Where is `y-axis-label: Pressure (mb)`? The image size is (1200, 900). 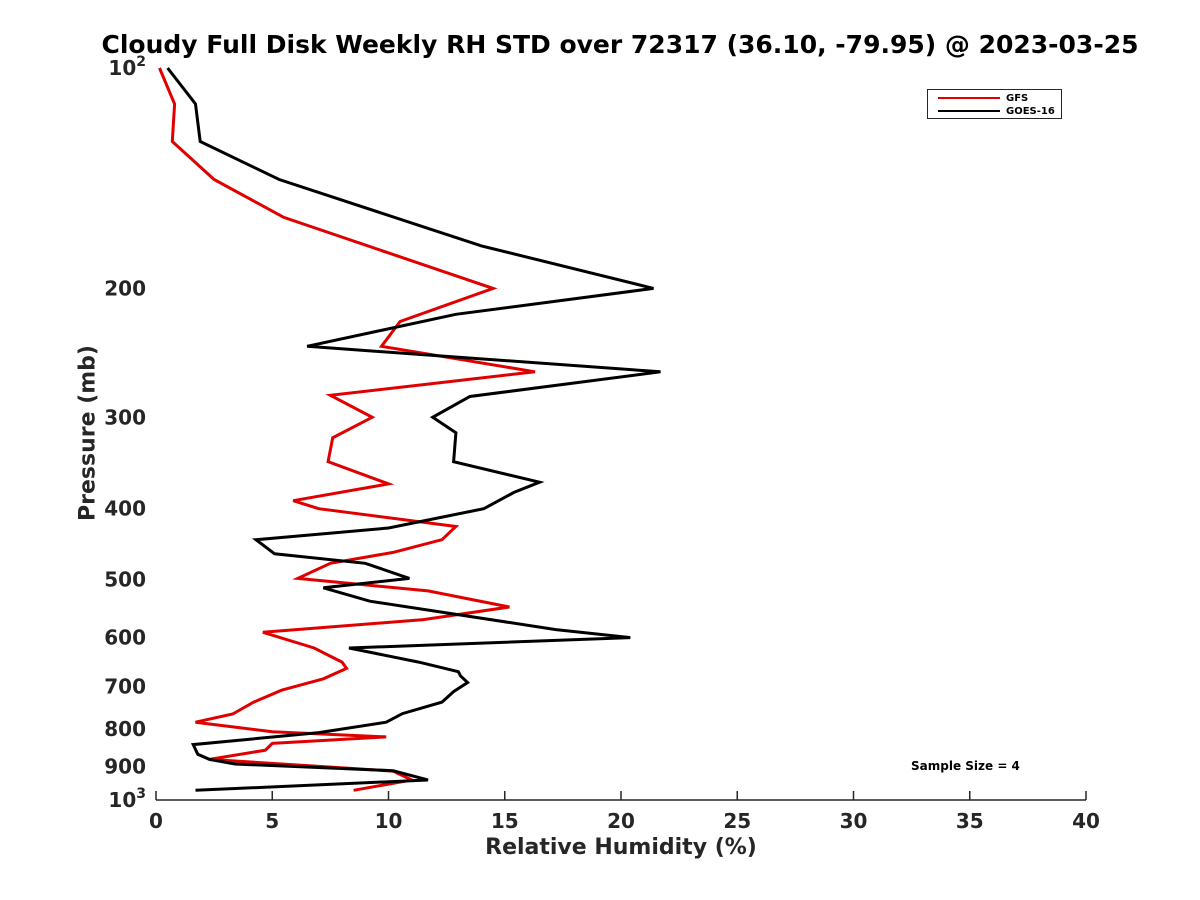 y-axis-label: Pressure (mb) is located at coordinates (88, 433).